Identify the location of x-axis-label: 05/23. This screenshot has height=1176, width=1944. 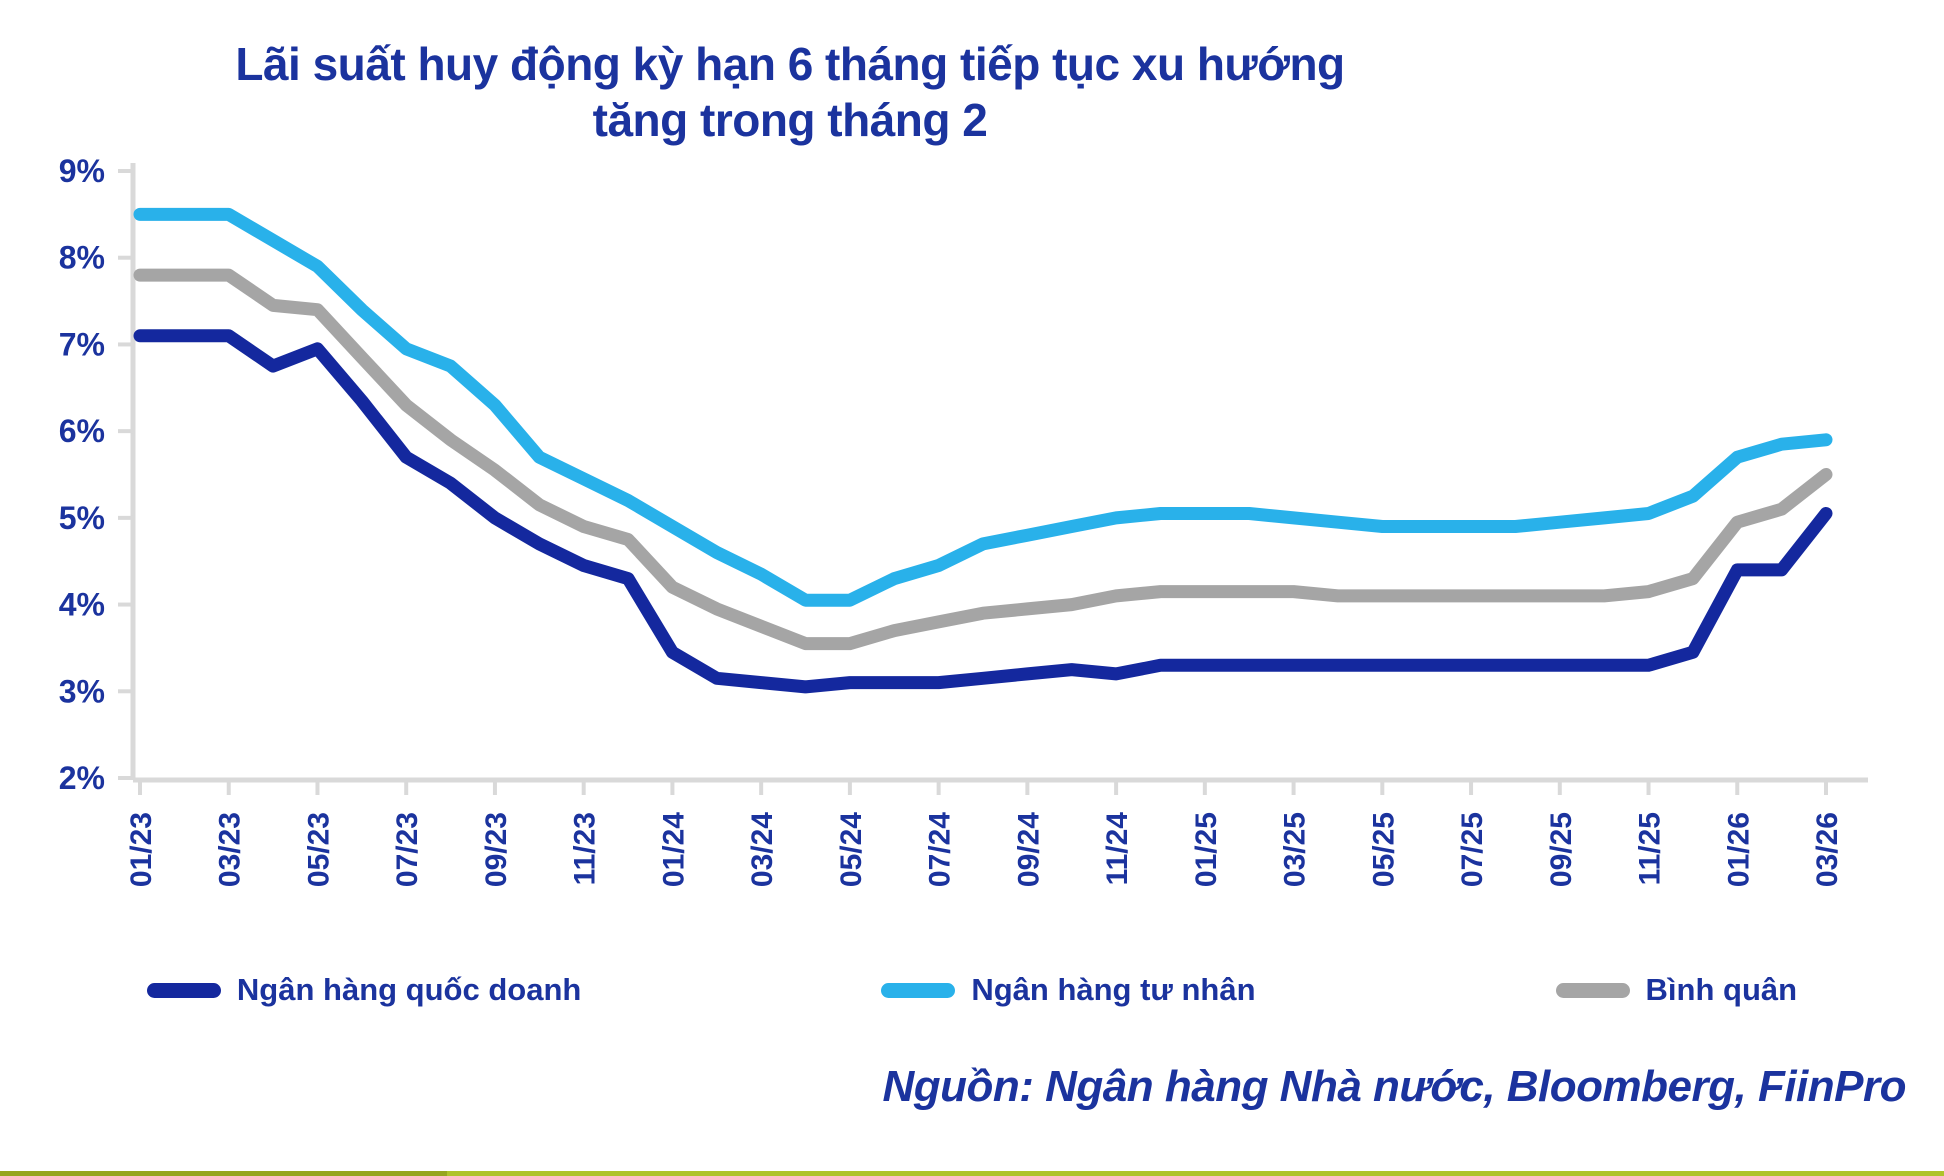
(318, 849).